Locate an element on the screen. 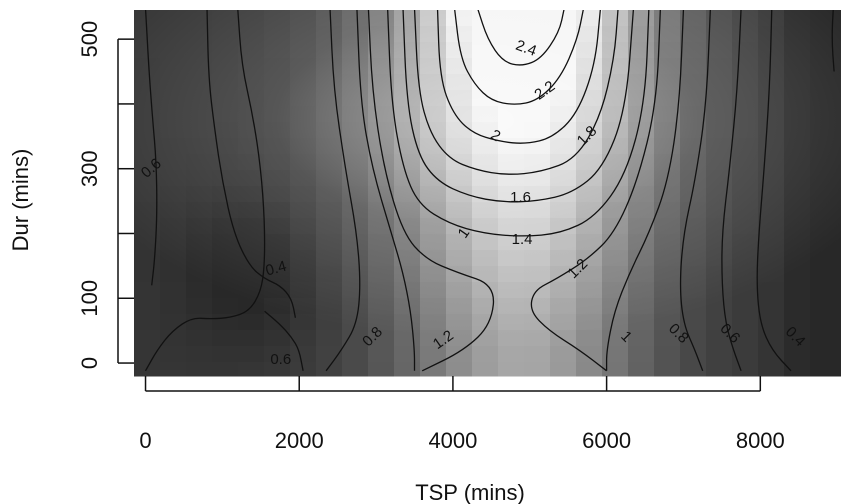 The image size is (841, 504). y-tick-label: 100 is located at coordinates (89, 298).